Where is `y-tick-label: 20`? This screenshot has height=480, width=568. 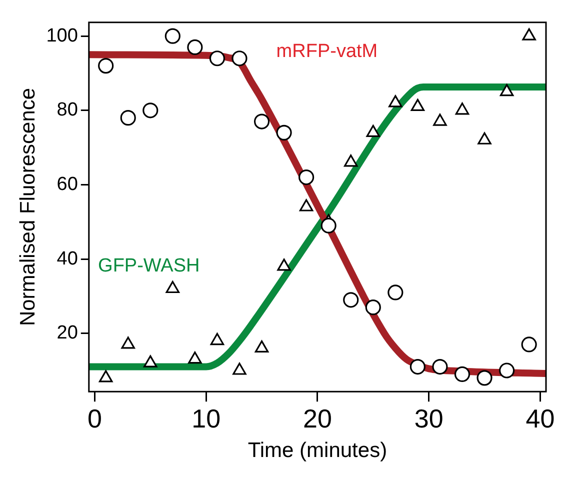 y-tick-label: 20 is located at coordinates (67, 333).